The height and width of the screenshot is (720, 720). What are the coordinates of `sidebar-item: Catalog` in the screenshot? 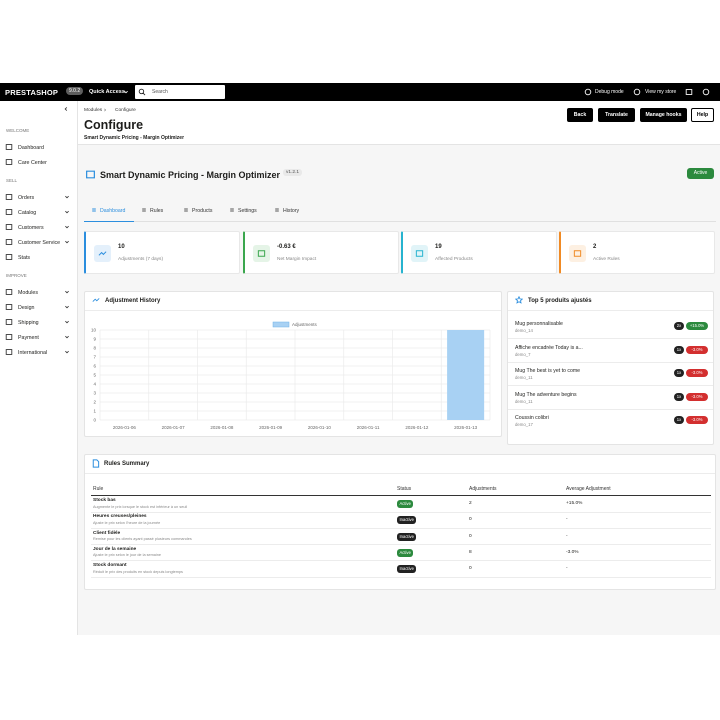 It's located at (38, 212).